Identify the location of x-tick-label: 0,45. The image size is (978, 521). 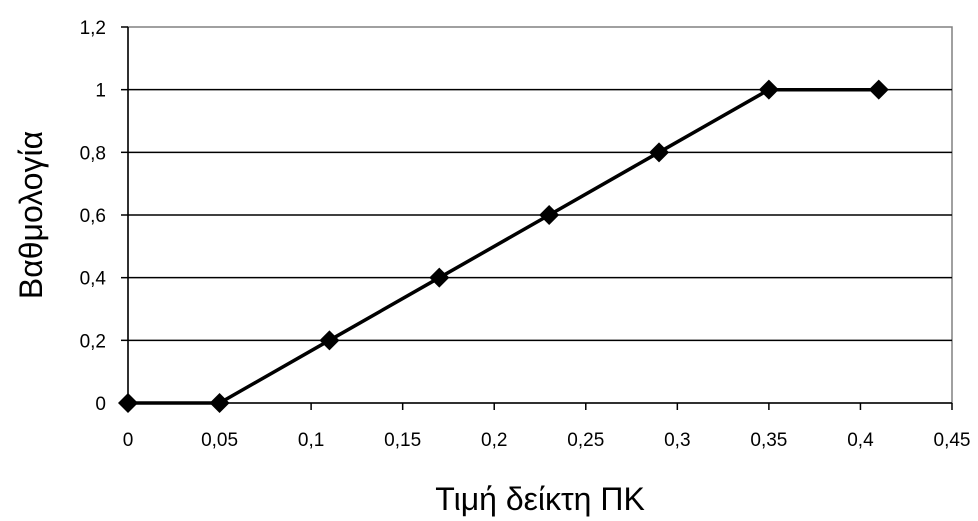
(952, 440).